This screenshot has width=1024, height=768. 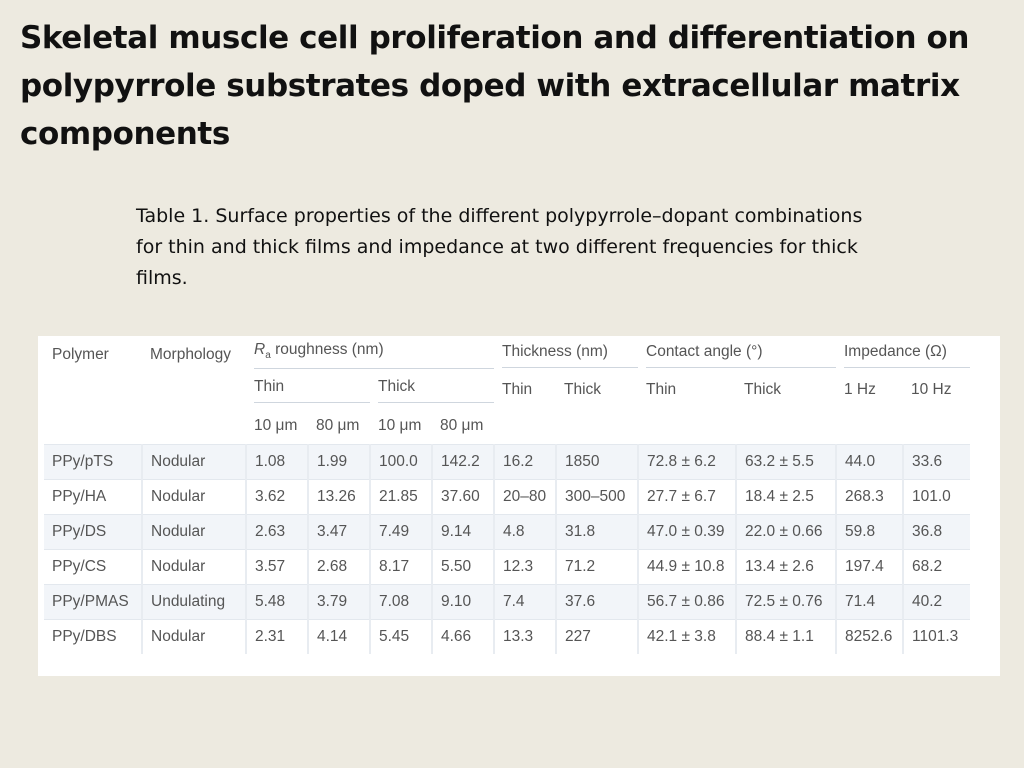 I want to click on table-cell: 72.8 ± 6.2, so click(x=686, y=462).